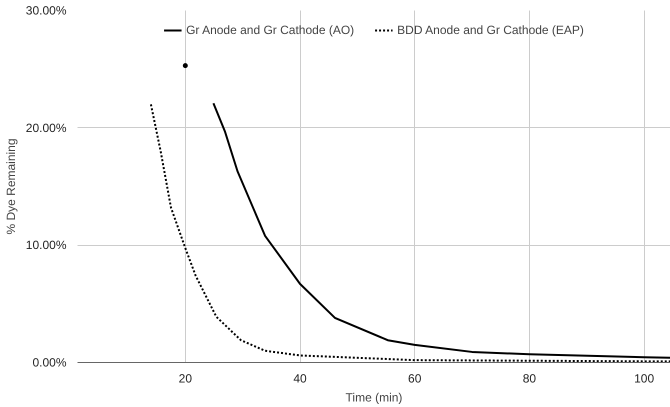 This screenshot has height=407, width=670. Describe the element at coordinates (46, 11) in the screenshot. I see `y-tick-label: 30.00%` at that location.